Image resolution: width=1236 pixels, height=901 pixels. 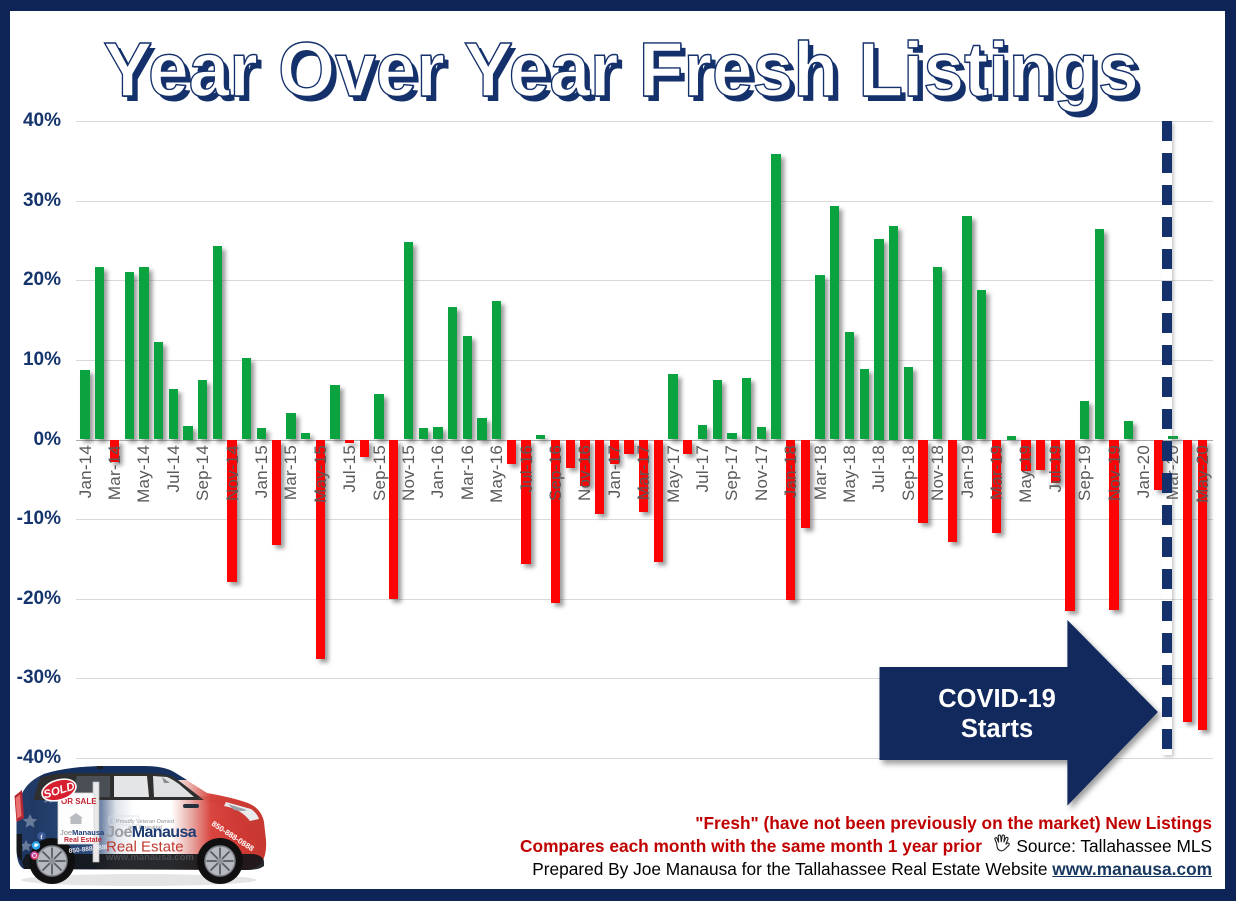 What do you see at coordinates (149, 857) in the screenshot?
I see `svg-text: www.manausa.com` at bounding box center [149, 857].